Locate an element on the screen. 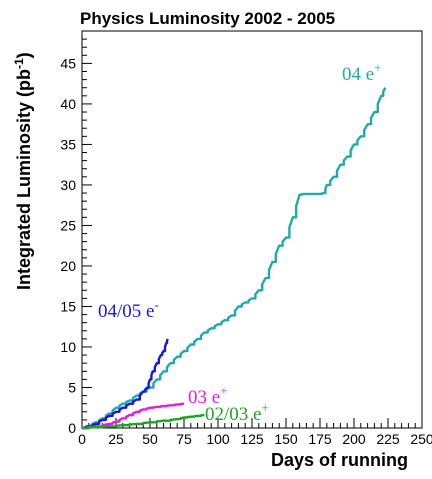 The height and width of the screenshot is (479, 432). series-label-main: 04/05 e is located at coordinates (126, 311).